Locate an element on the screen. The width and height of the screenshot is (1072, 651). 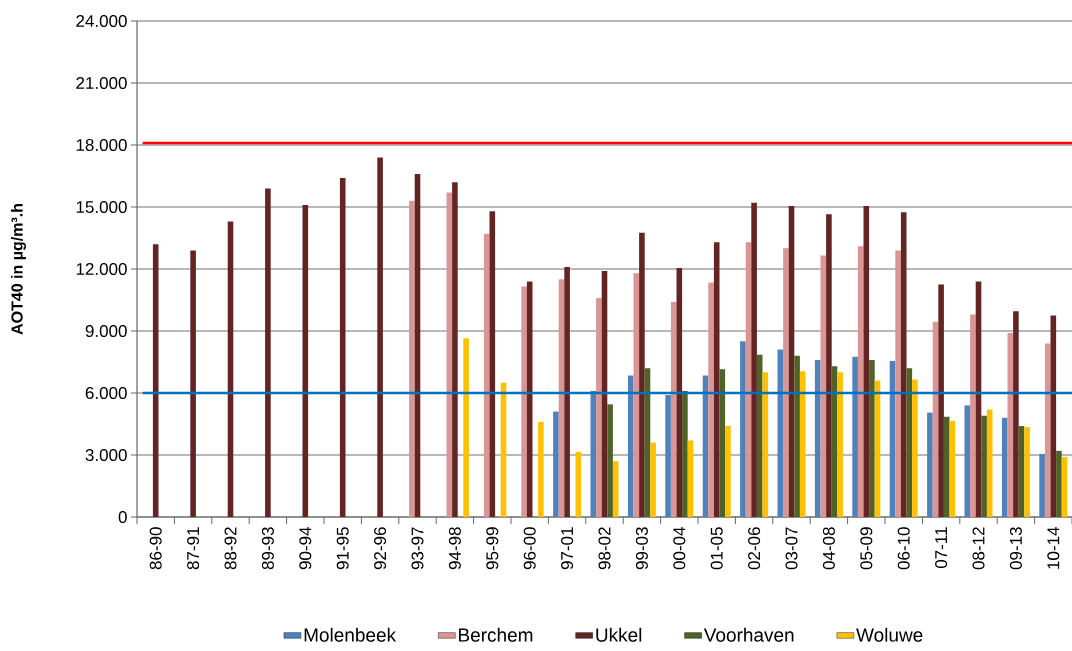
y-tick-label: 3.000 is located at coordinates (106, 455).